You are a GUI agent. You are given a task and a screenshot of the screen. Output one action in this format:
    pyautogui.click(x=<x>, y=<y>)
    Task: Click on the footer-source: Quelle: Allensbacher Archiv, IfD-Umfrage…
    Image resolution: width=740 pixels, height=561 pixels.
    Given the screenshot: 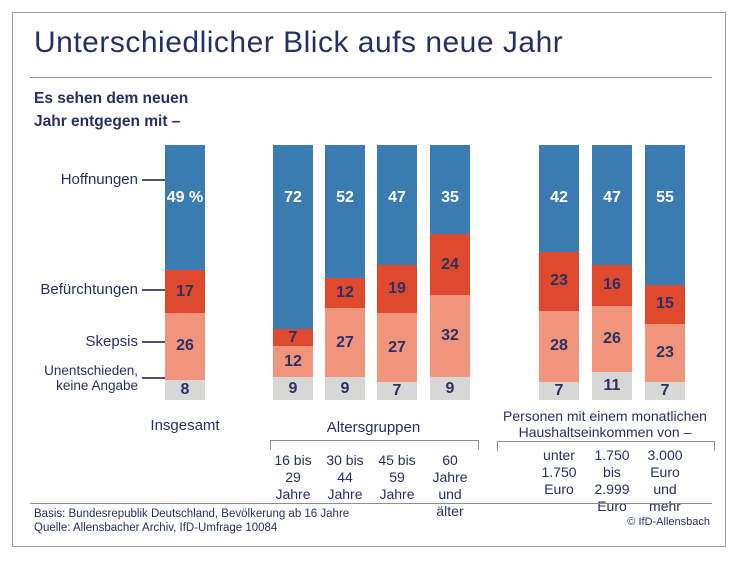 What is the action you would take?
    pyautogui.click(x=156, y=528)
    